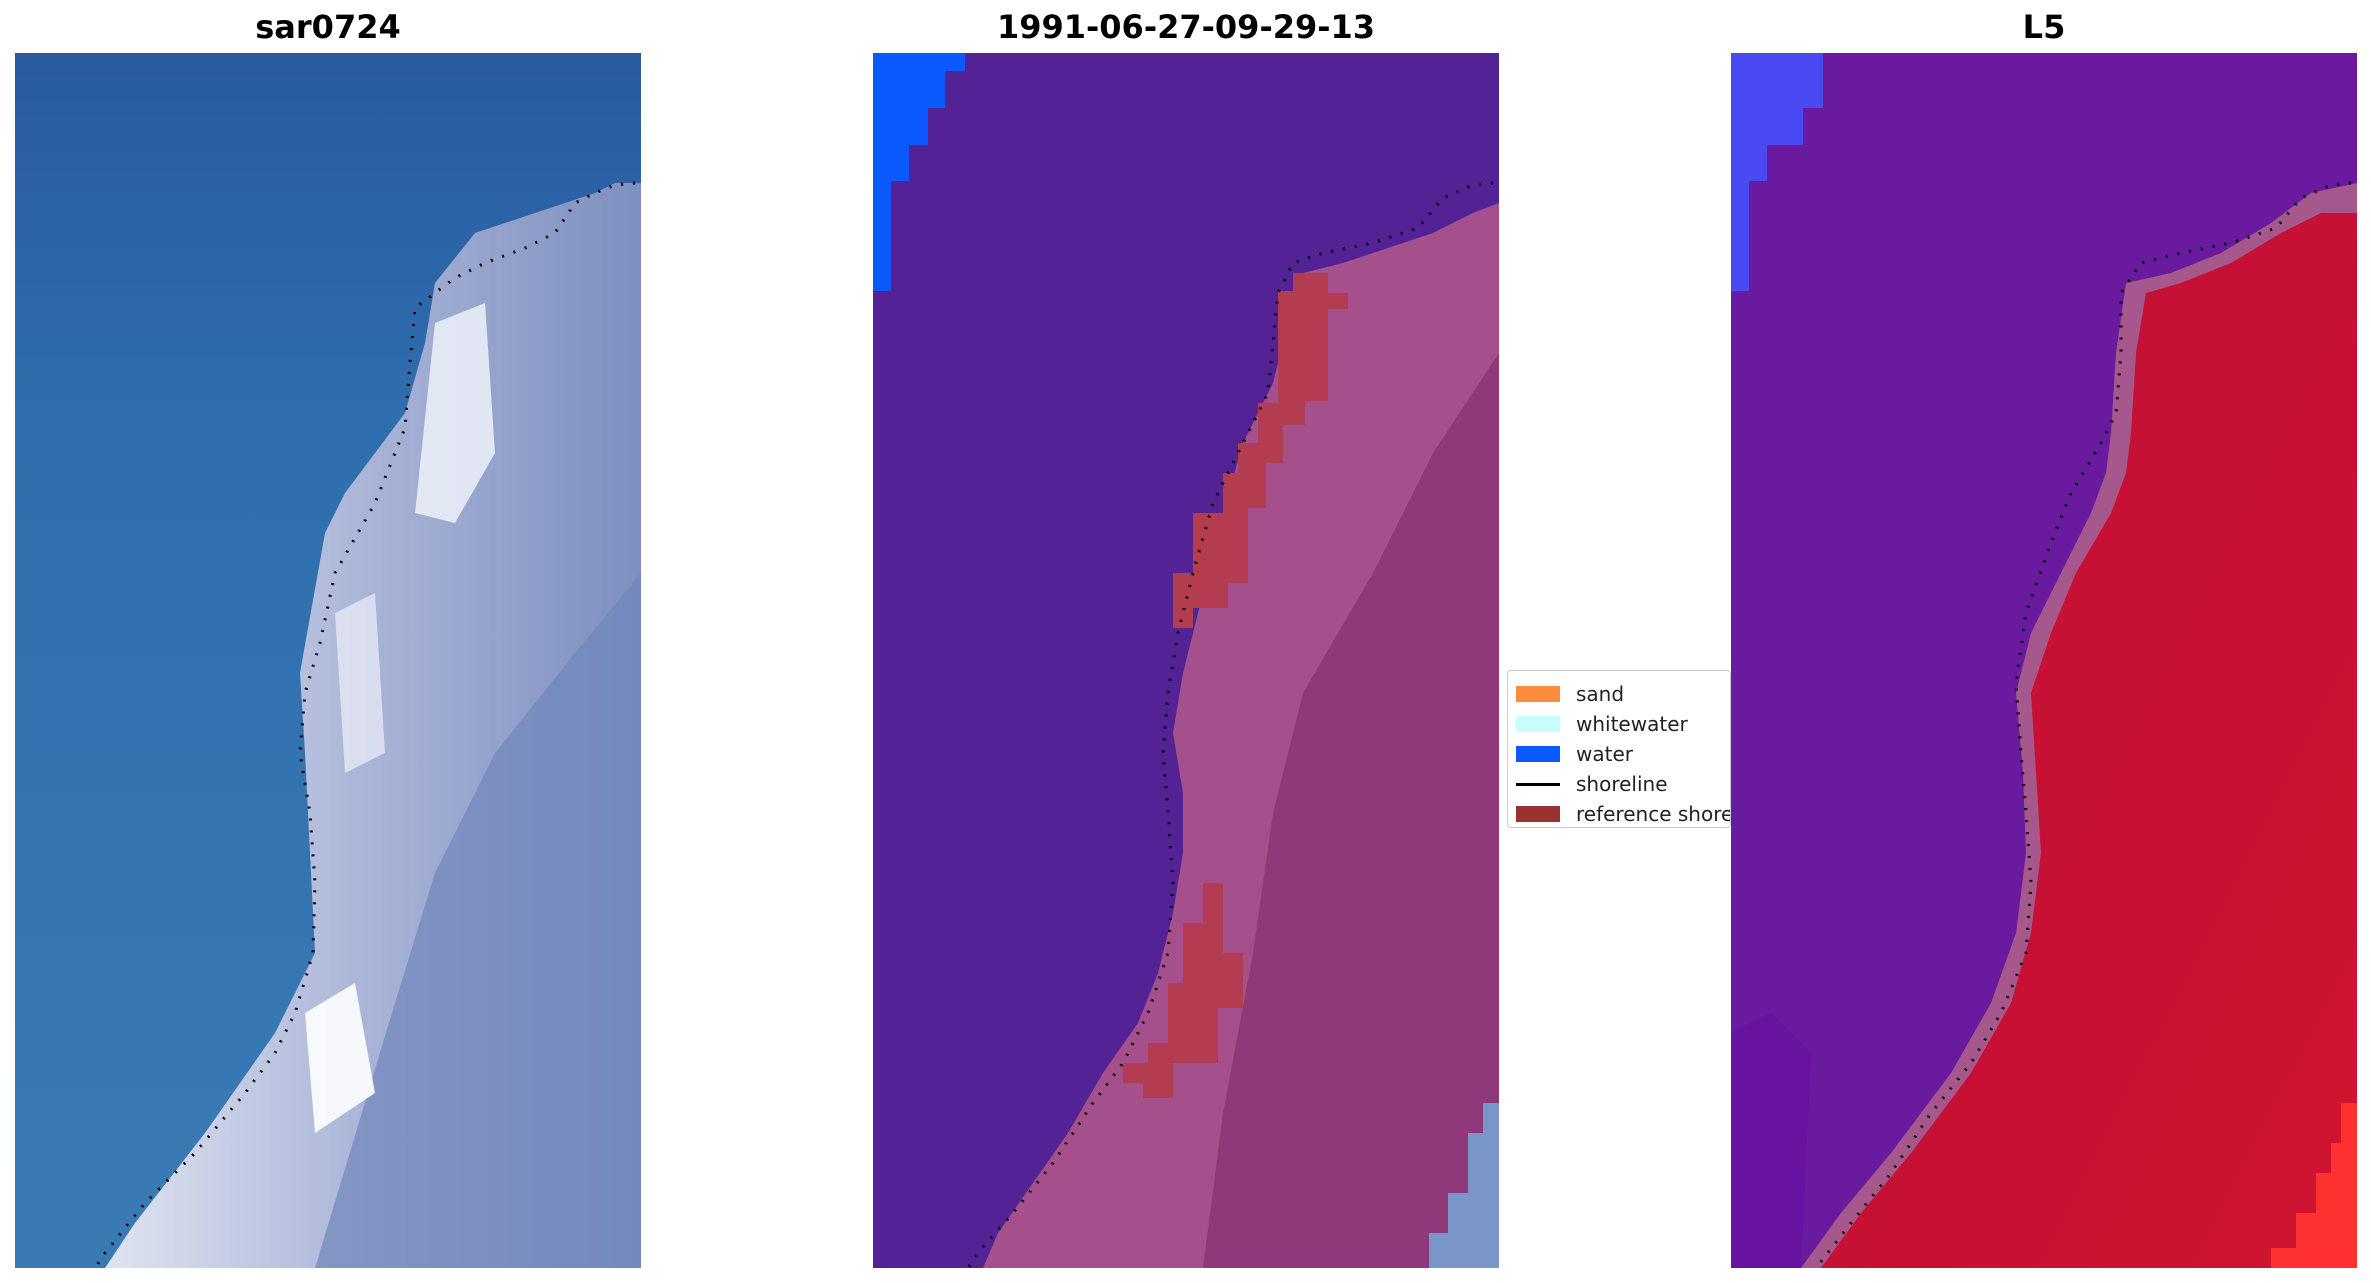 This screenshot has height=1283, width=2371. I want to click on legend-item-shoreline: shoreline, so click(1619, 784).